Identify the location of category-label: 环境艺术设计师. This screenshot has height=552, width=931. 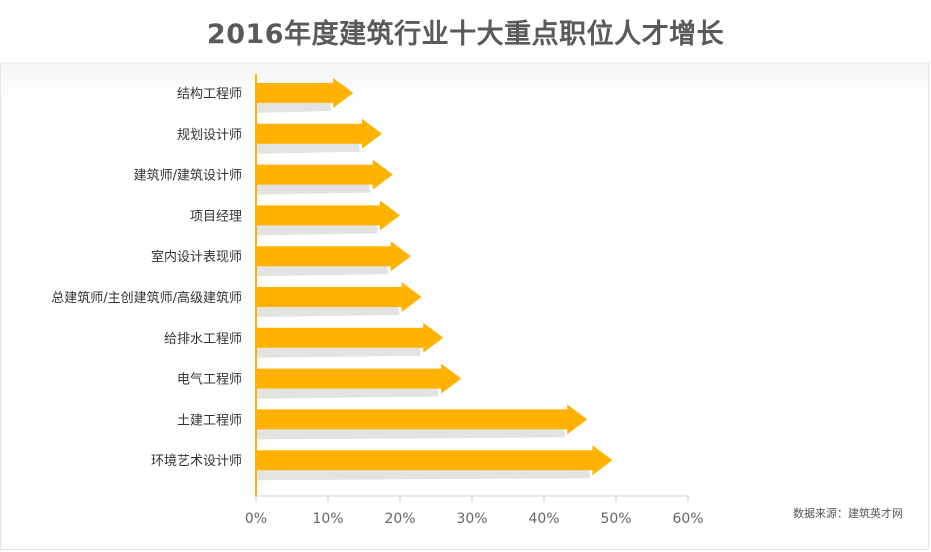
(196, 461).